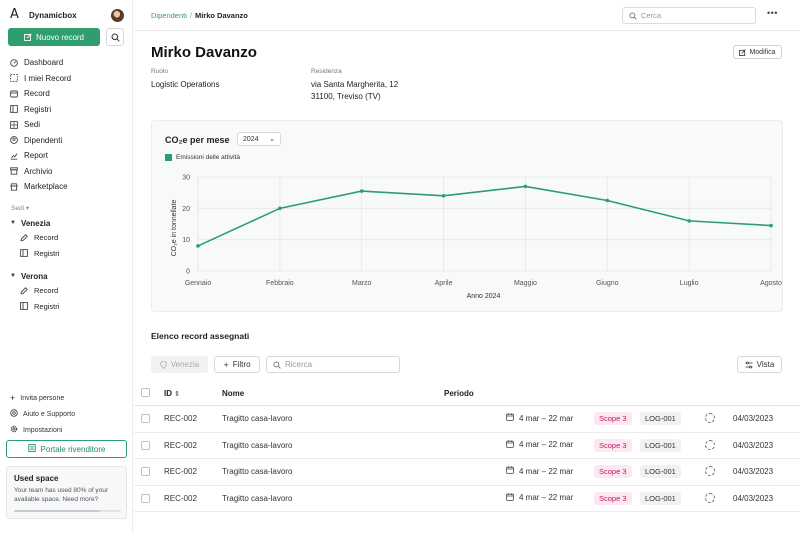 The width and height of the screenshot is (800, 533). I want to click on sidebar-search-button, so click(115, 37).